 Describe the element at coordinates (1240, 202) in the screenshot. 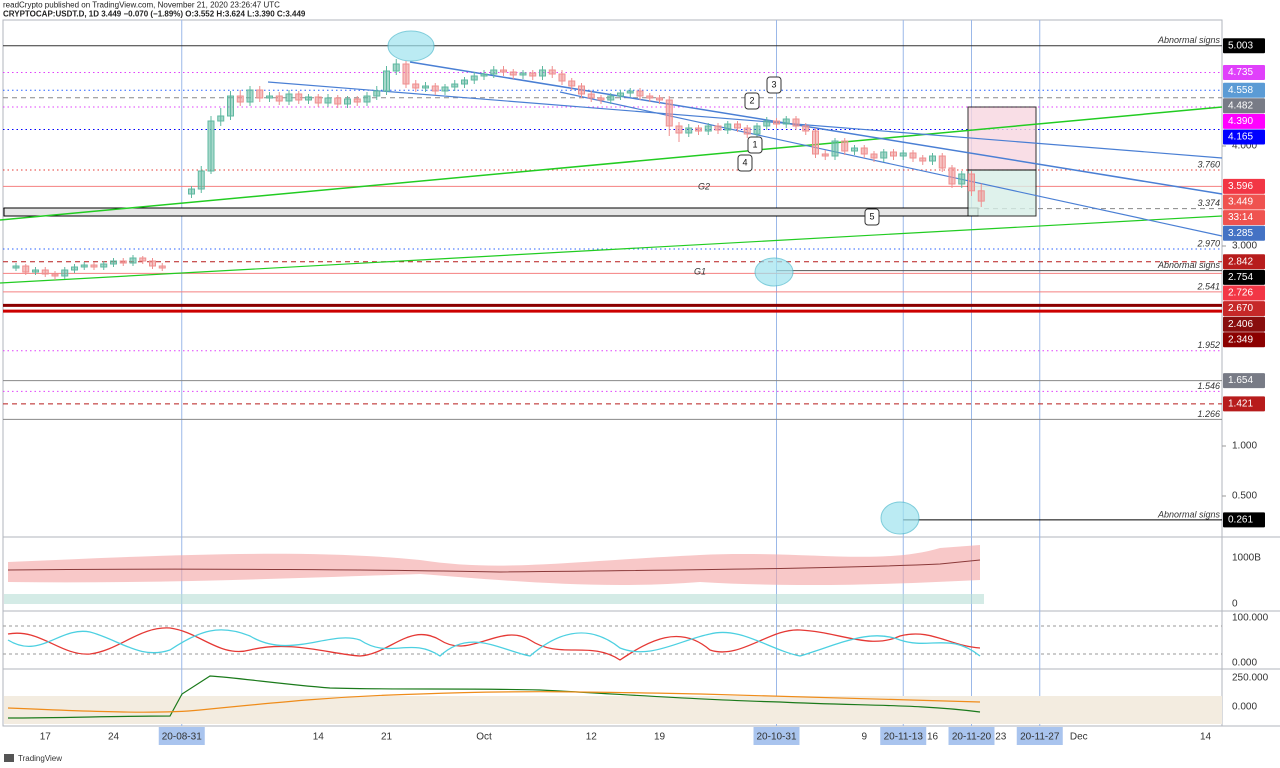

I see `price-tag-label: 3.449` at that location.